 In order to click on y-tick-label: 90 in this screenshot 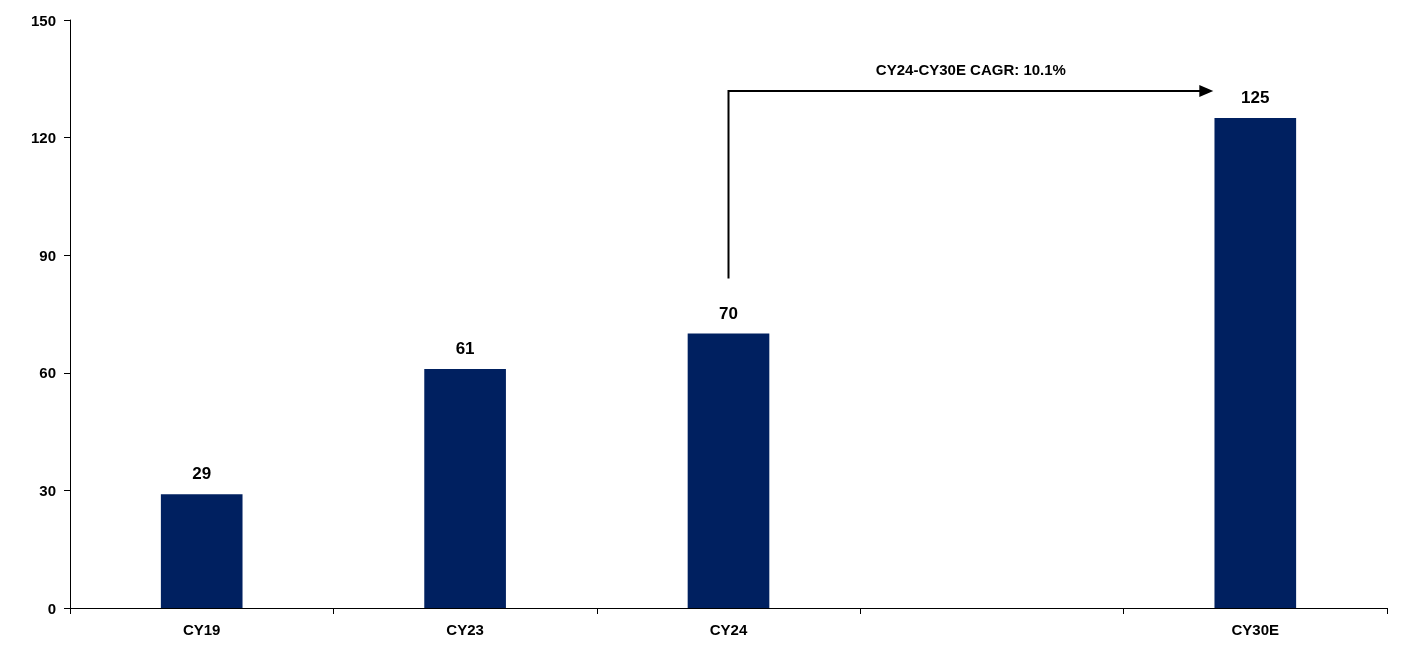, I will do `click(47, 255)`.